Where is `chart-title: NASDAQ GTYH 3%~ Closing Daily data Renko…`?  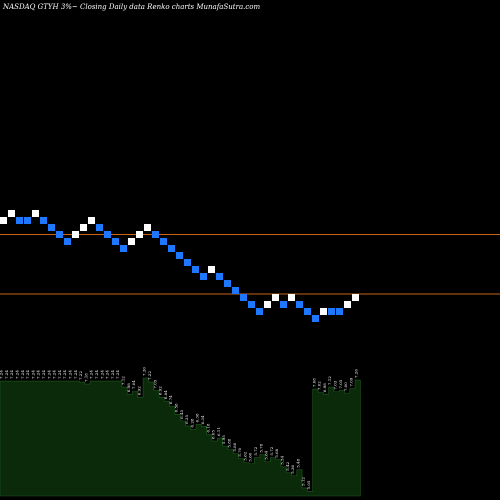
chart-title: NASDAQ GTYH 3%~ Closing Daily data Renko… is located at coordinates (131, 7).